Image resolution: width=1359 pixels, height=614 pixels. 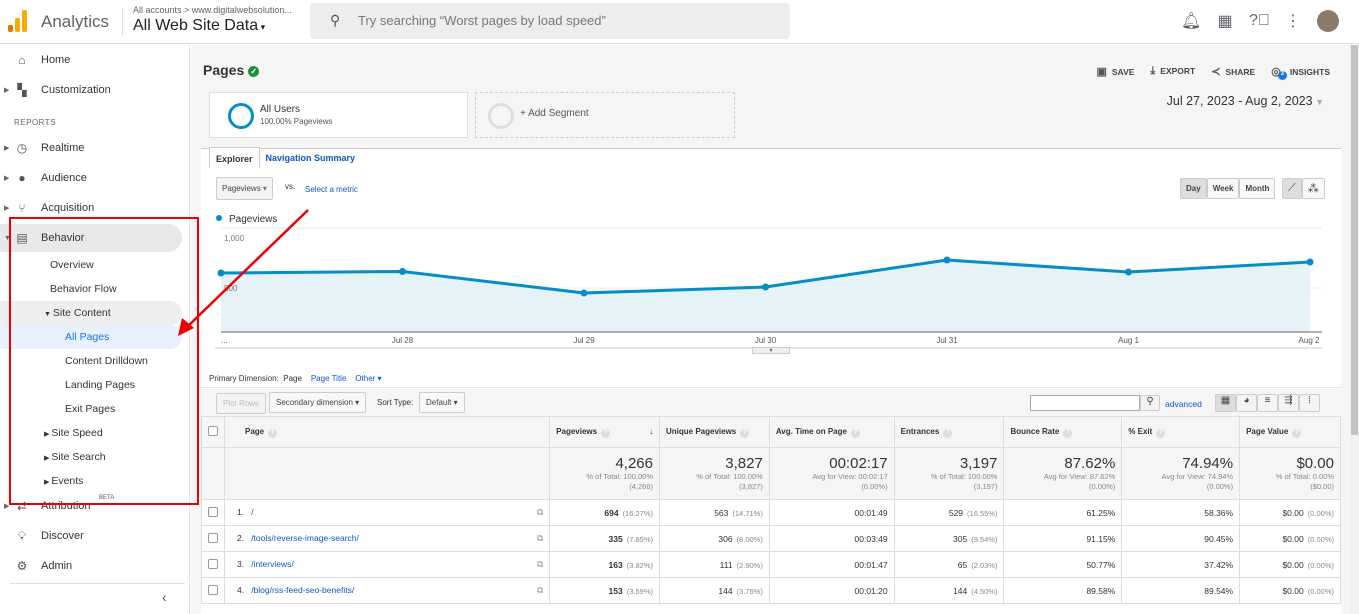 I want to click on col-unique-pageviews: Unique Pageviews?, so click(x=714, y=432).